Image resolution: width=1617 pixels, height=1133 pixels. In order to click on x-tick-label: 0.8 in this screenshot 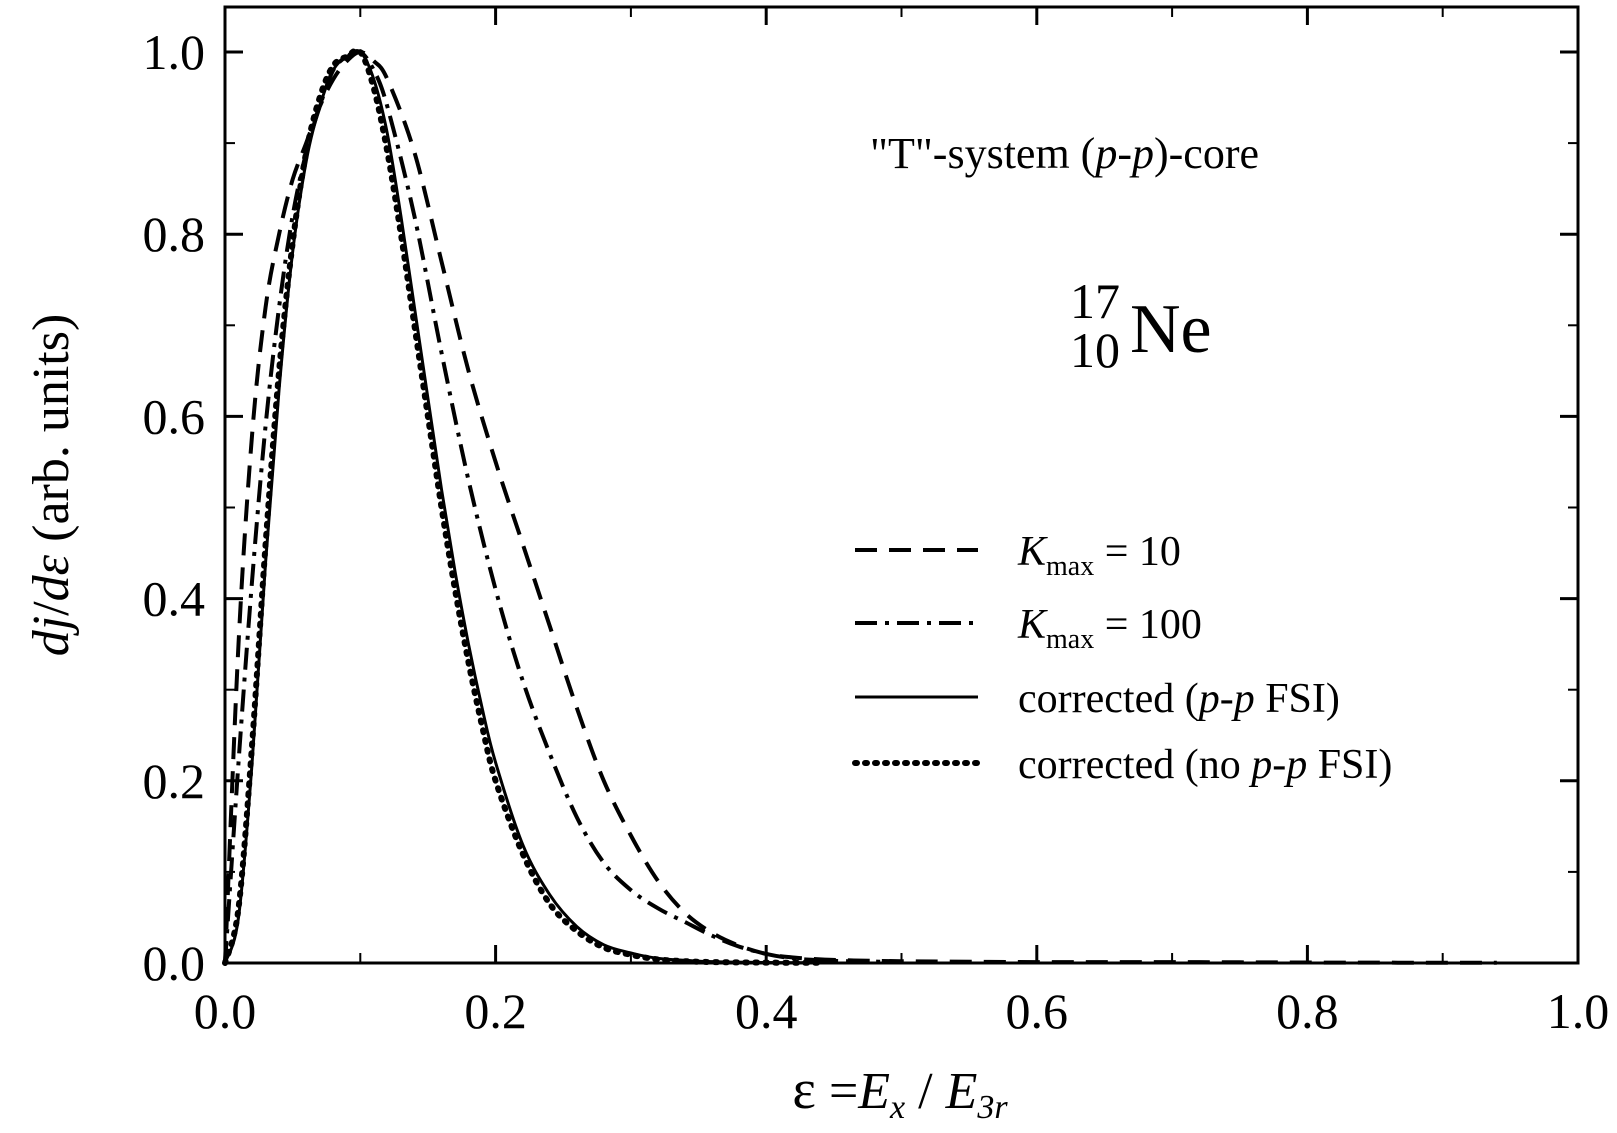, I will do `click(1307, 1011)`.